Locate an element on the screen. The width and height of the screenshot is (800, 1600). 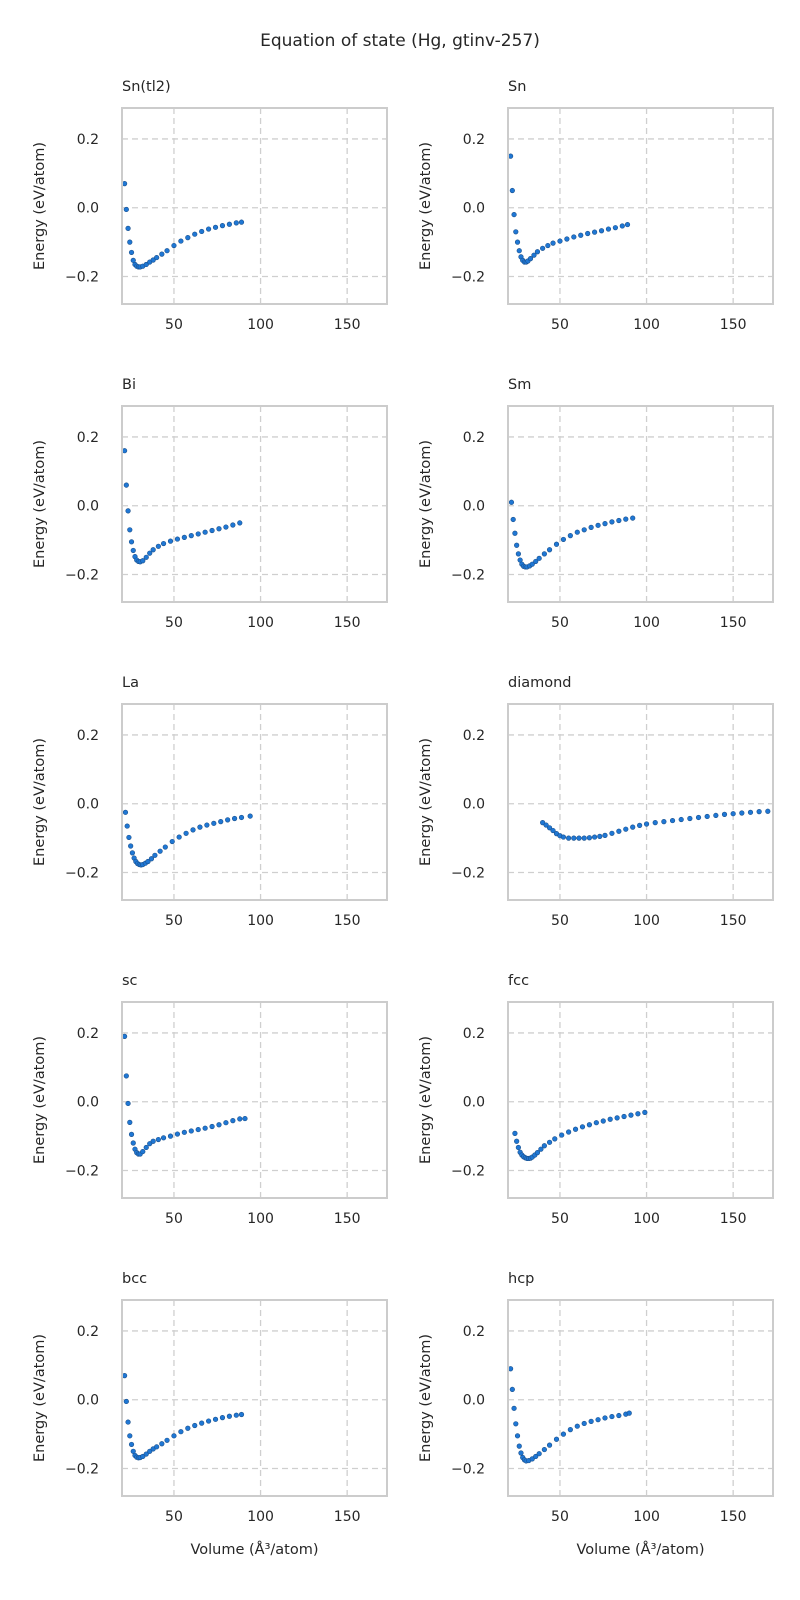
panel-title: Sm is located at coordinates (519, 385).